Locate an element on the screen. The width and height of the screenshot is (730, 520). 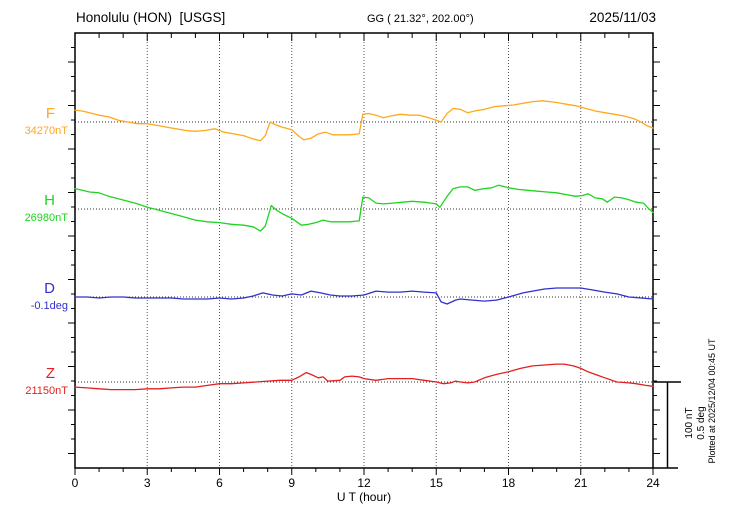
scale-bar-label: 100 nT 0.5 deg is located at coordinates (696, 423).